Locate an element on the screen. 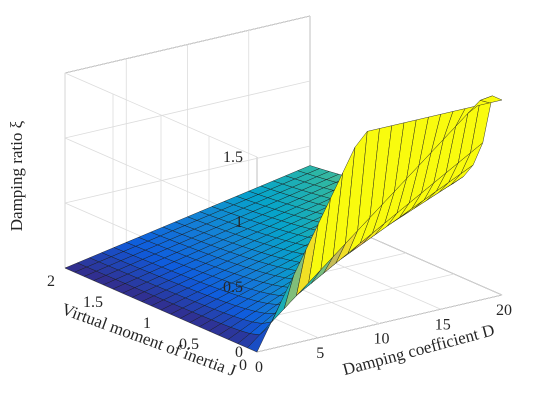 The image size is (550, 409). y-tick-label: 0 is located at coordinates (243, 365).